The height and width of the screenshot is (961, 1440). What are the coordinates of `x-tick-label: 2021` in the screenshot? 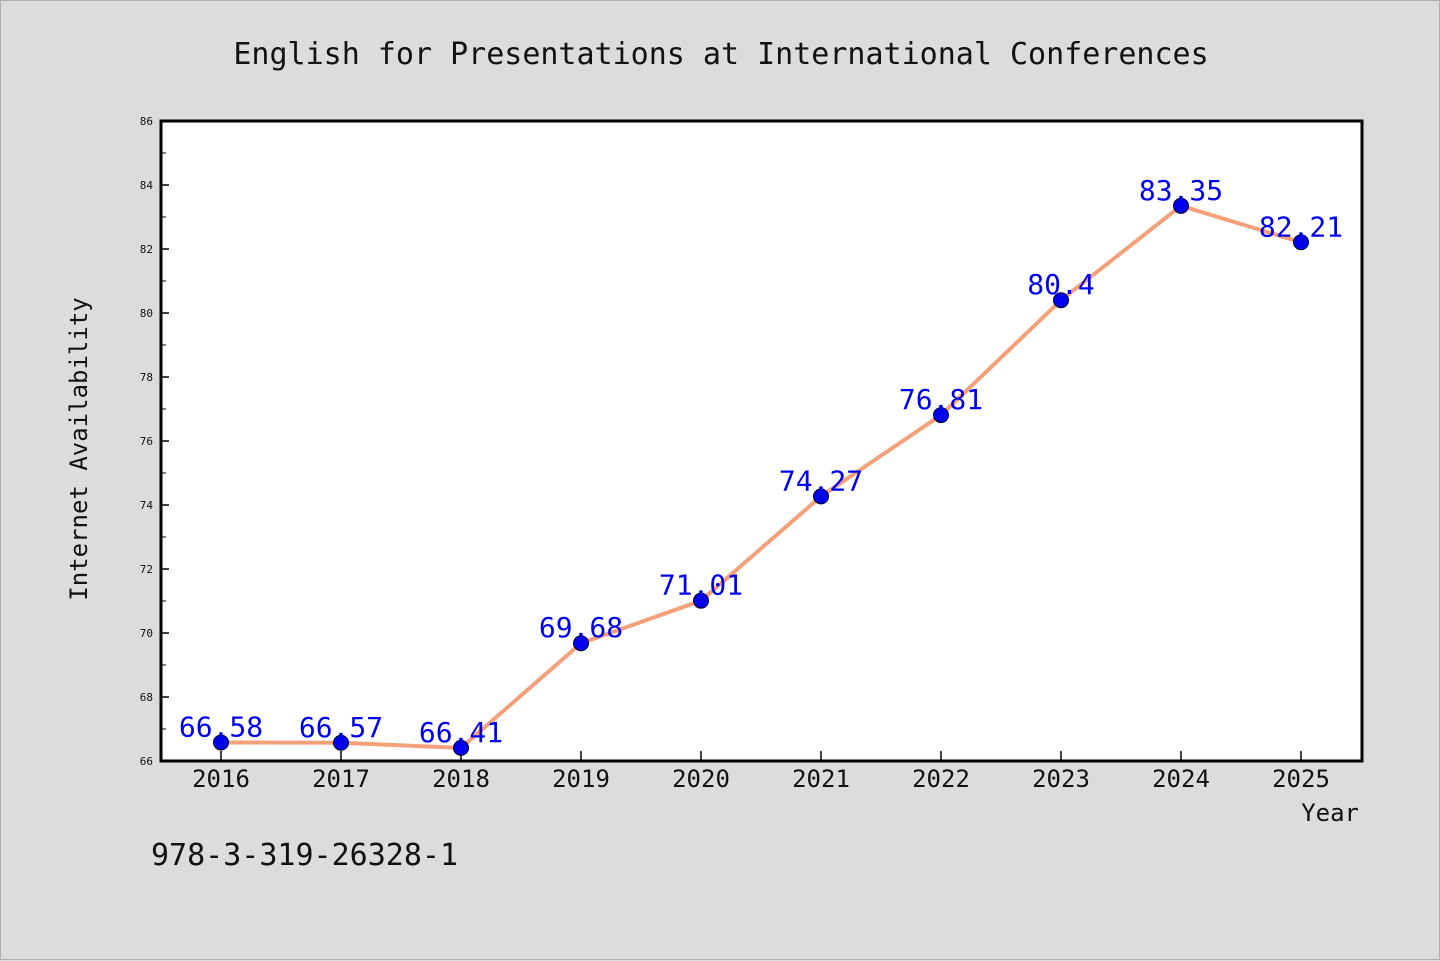 It's located at (821, 779).